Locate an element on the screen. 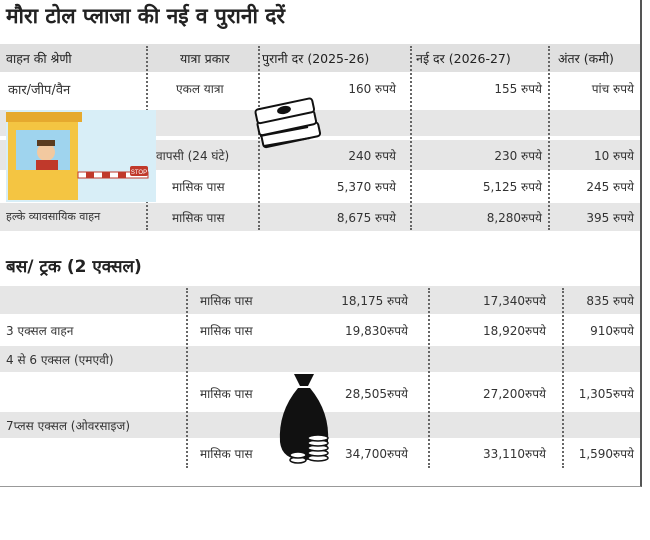 This screenshot has height=540, width=650. new-rate: 5,125 रुपये is located at coordinates (512, 187).